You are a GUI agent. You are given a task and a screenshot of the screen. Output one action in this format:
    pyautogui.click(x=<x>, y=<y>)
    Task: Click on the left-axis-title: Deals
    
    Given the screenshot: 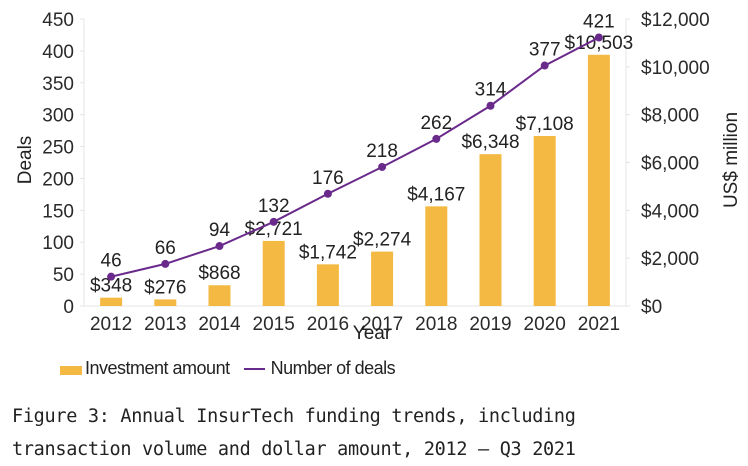 What is the action you would take?
    pyautogui.click(x=25, y=160)
    